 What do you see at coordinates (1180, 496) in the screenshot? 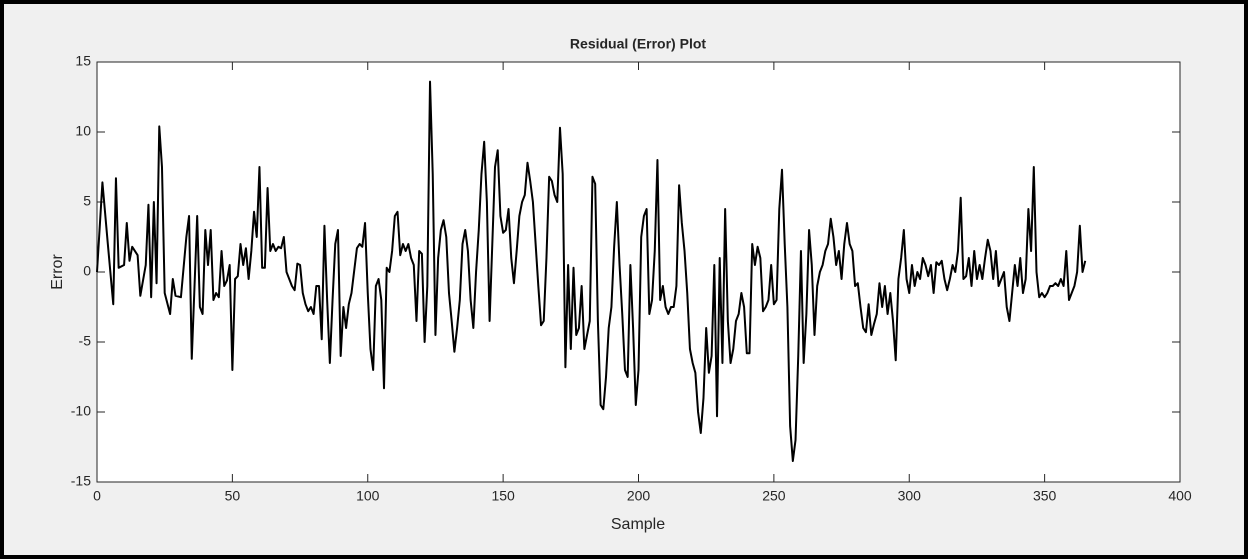
I see `x-tick-label: 400` at bounding box center [1180, 496].